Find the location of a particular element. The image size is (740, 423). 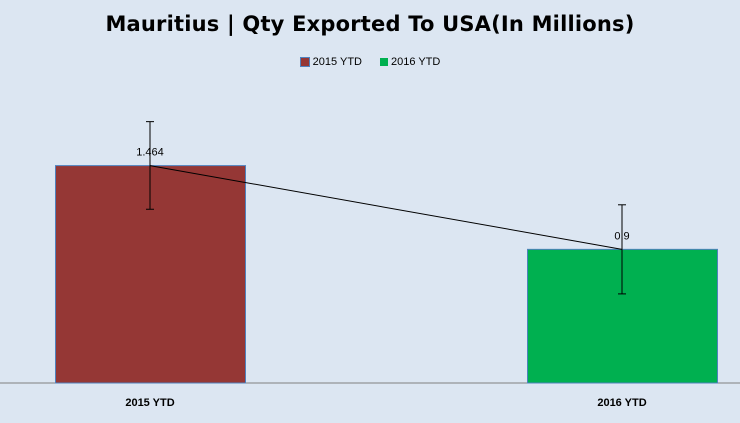

legend-item-2016: 2016 YTD is located at coordinates (410, 62).